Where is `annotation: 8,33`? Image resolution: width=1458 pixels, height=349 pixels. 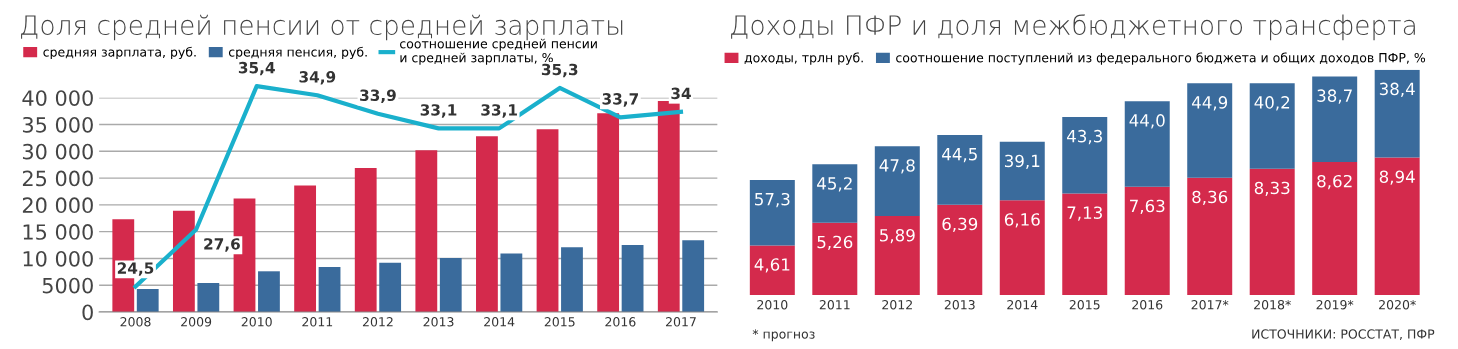 annotation: 8,33 is located at coordinates (1272, 188).